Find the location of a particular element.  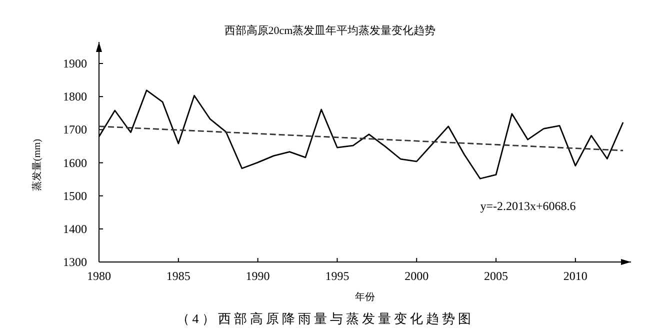

y-tick-label: 1900 is located at coordinates (75, 63).